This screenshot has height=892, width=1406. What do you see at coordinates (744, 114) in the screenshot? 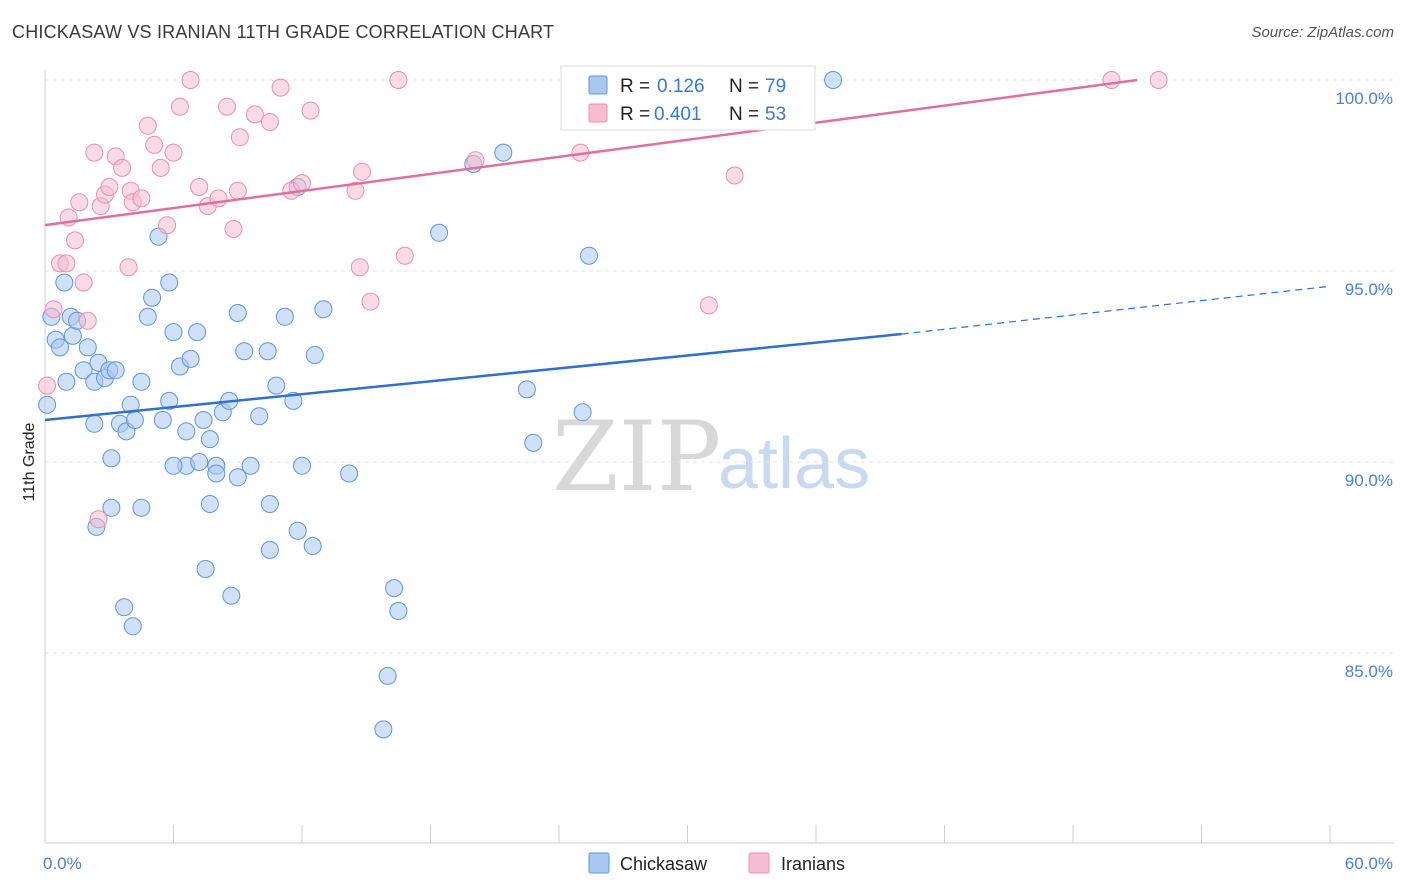
I see `legend-n-label-iranians: N =` at bounding box center [744, 114].